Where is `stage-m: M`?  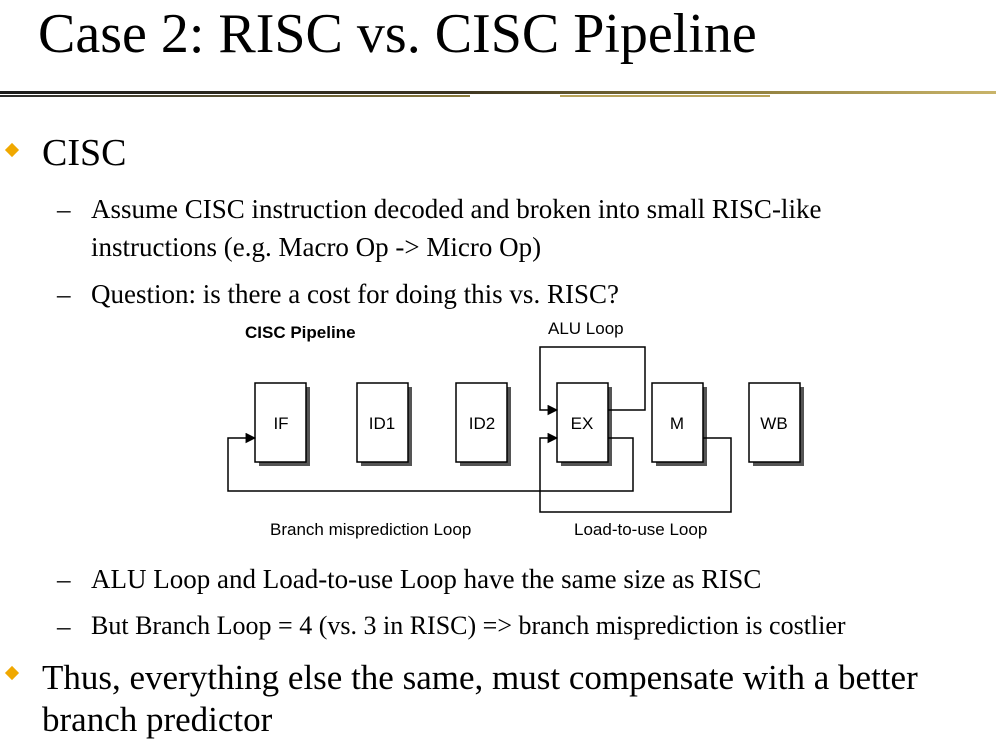
stage-m: M is located at coordinates (679, 424).